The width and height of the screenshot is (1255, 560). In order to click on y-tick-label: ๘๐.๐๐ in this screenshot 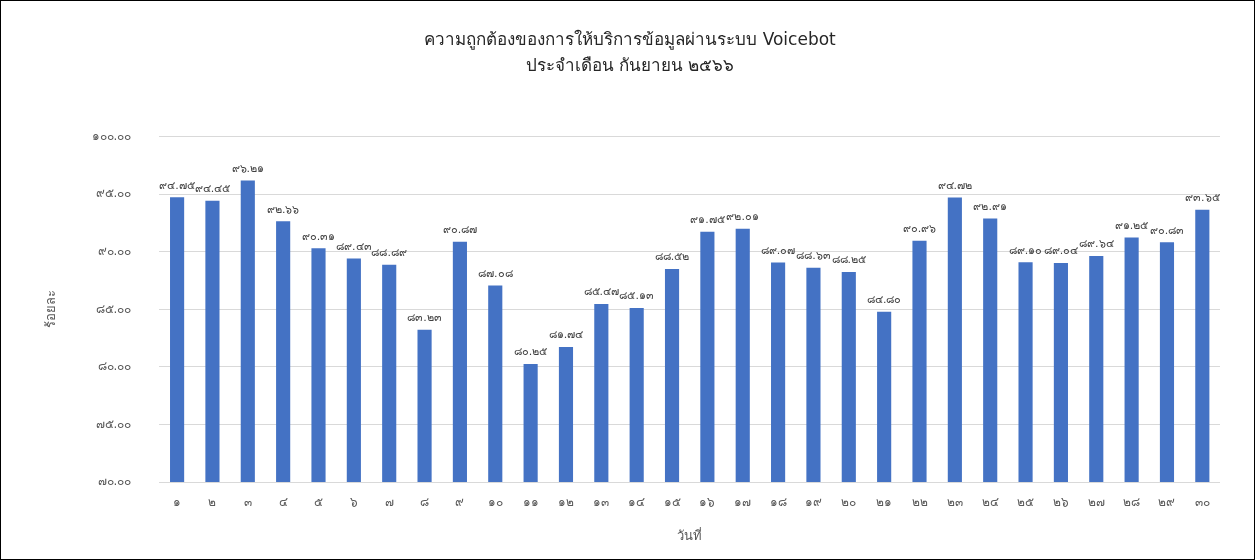, I will do `click(114, 366)`.